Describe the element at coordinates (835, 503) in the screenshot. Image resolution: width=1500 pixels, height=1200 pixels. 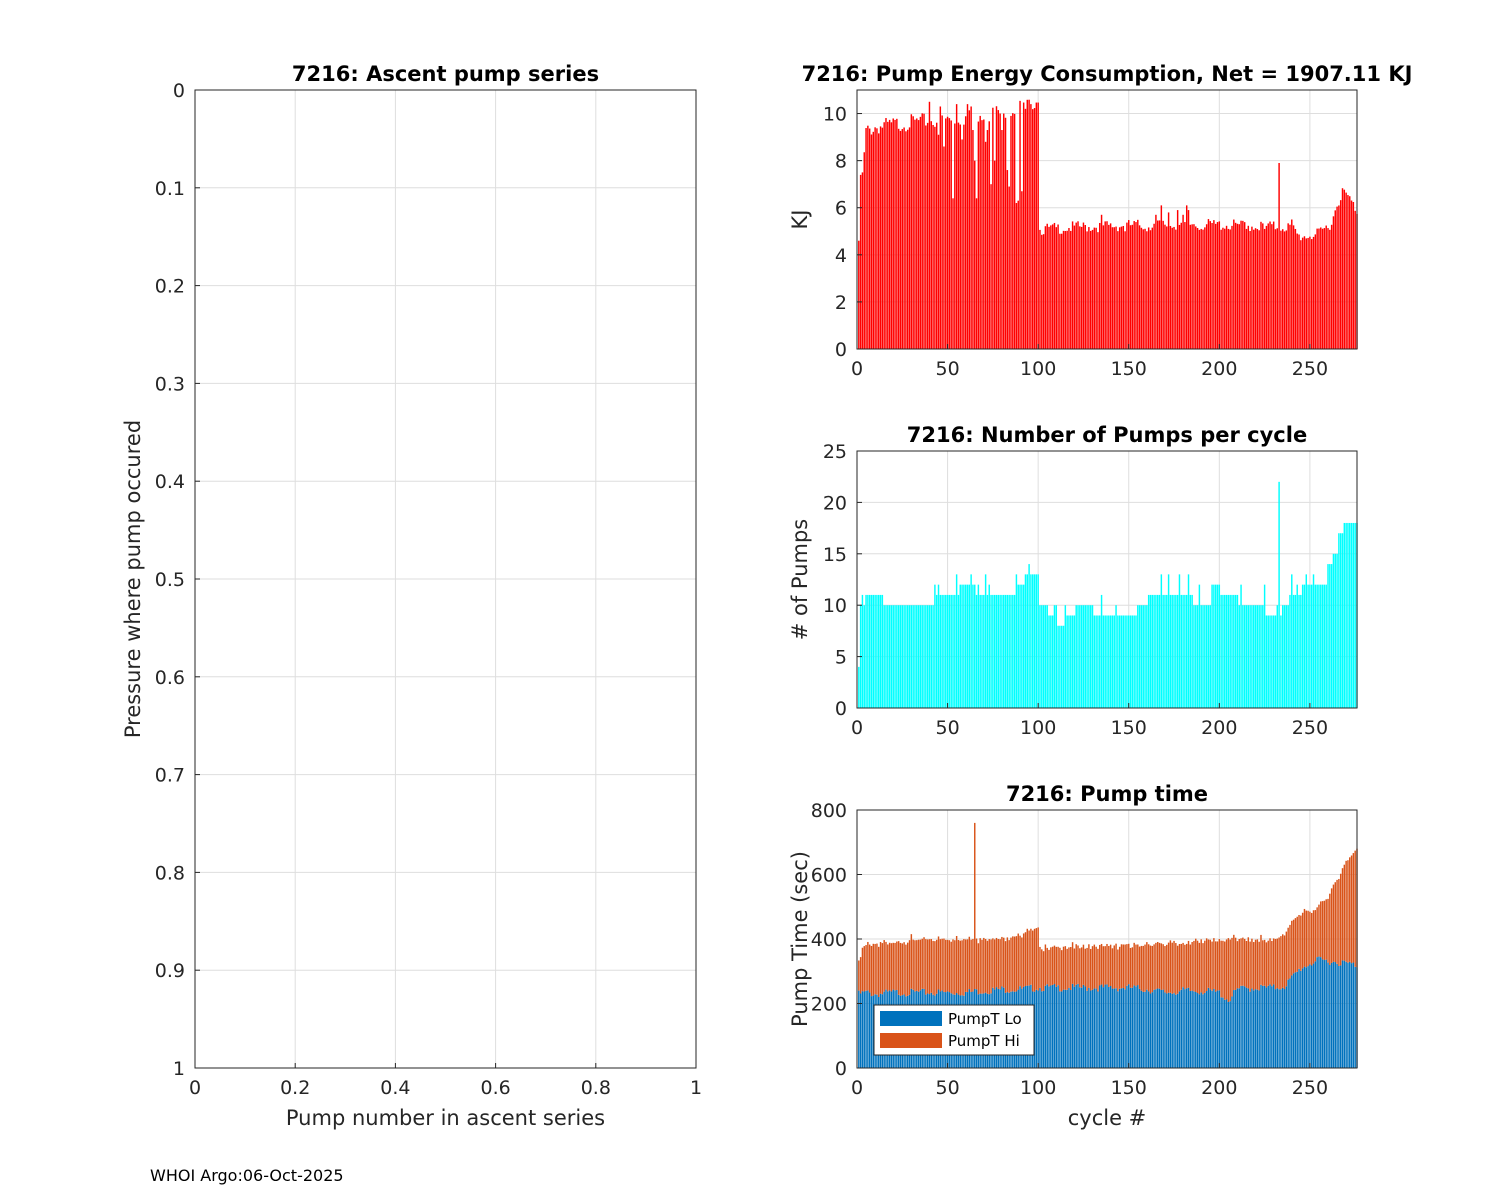
I see `y-tick-label: 20` at that location.